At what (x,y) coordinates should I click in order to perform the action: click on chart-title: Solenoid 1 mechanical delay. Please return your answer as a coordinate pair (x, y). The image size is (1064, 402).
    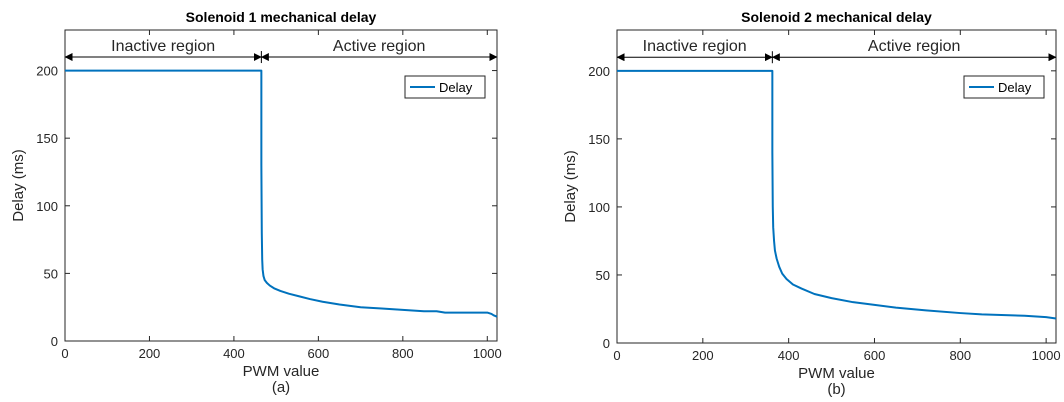
    Looking at the image, I should click on (281, 17).